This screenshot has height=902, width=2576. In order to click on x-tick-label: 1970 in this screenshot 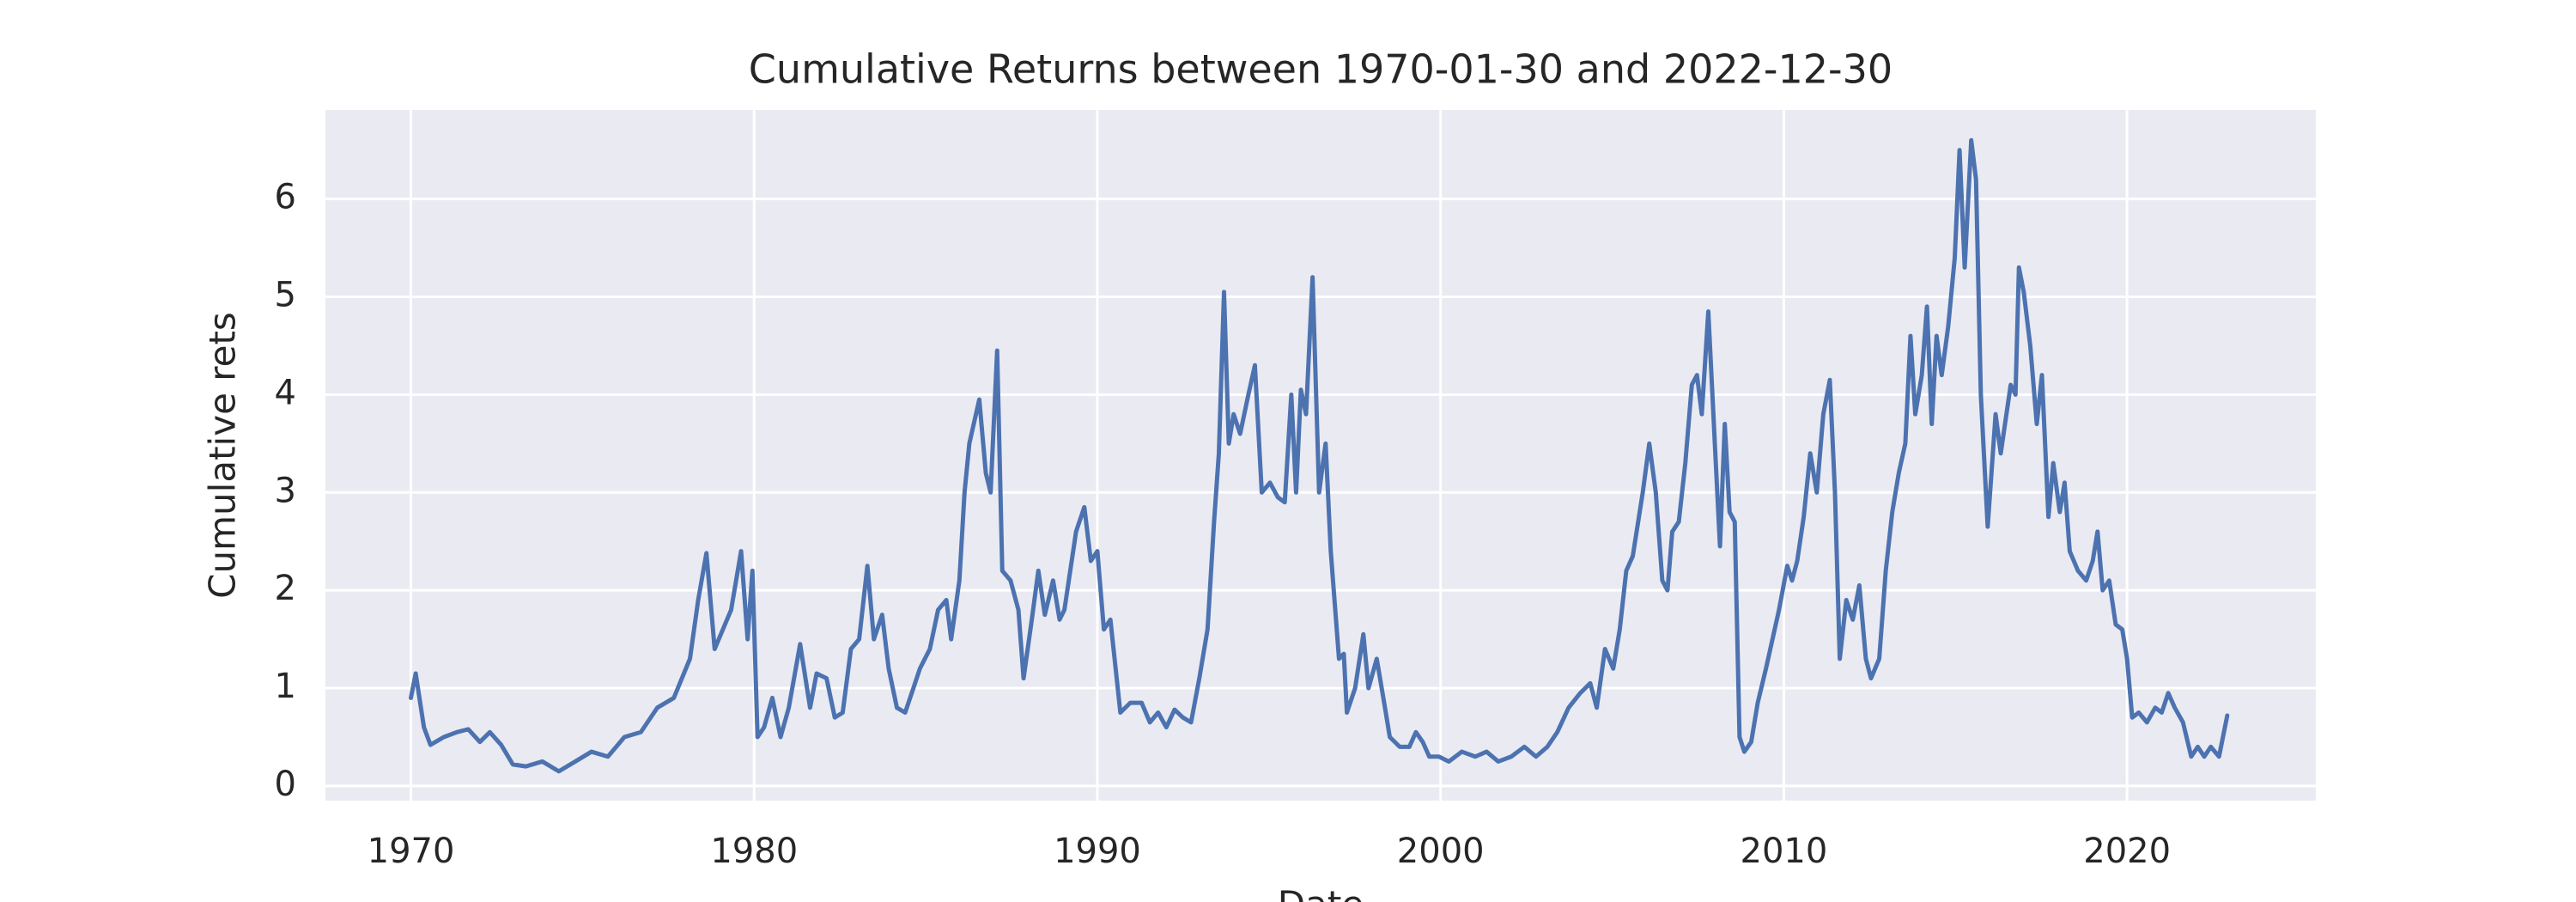, I will do `click(411, 851)`.